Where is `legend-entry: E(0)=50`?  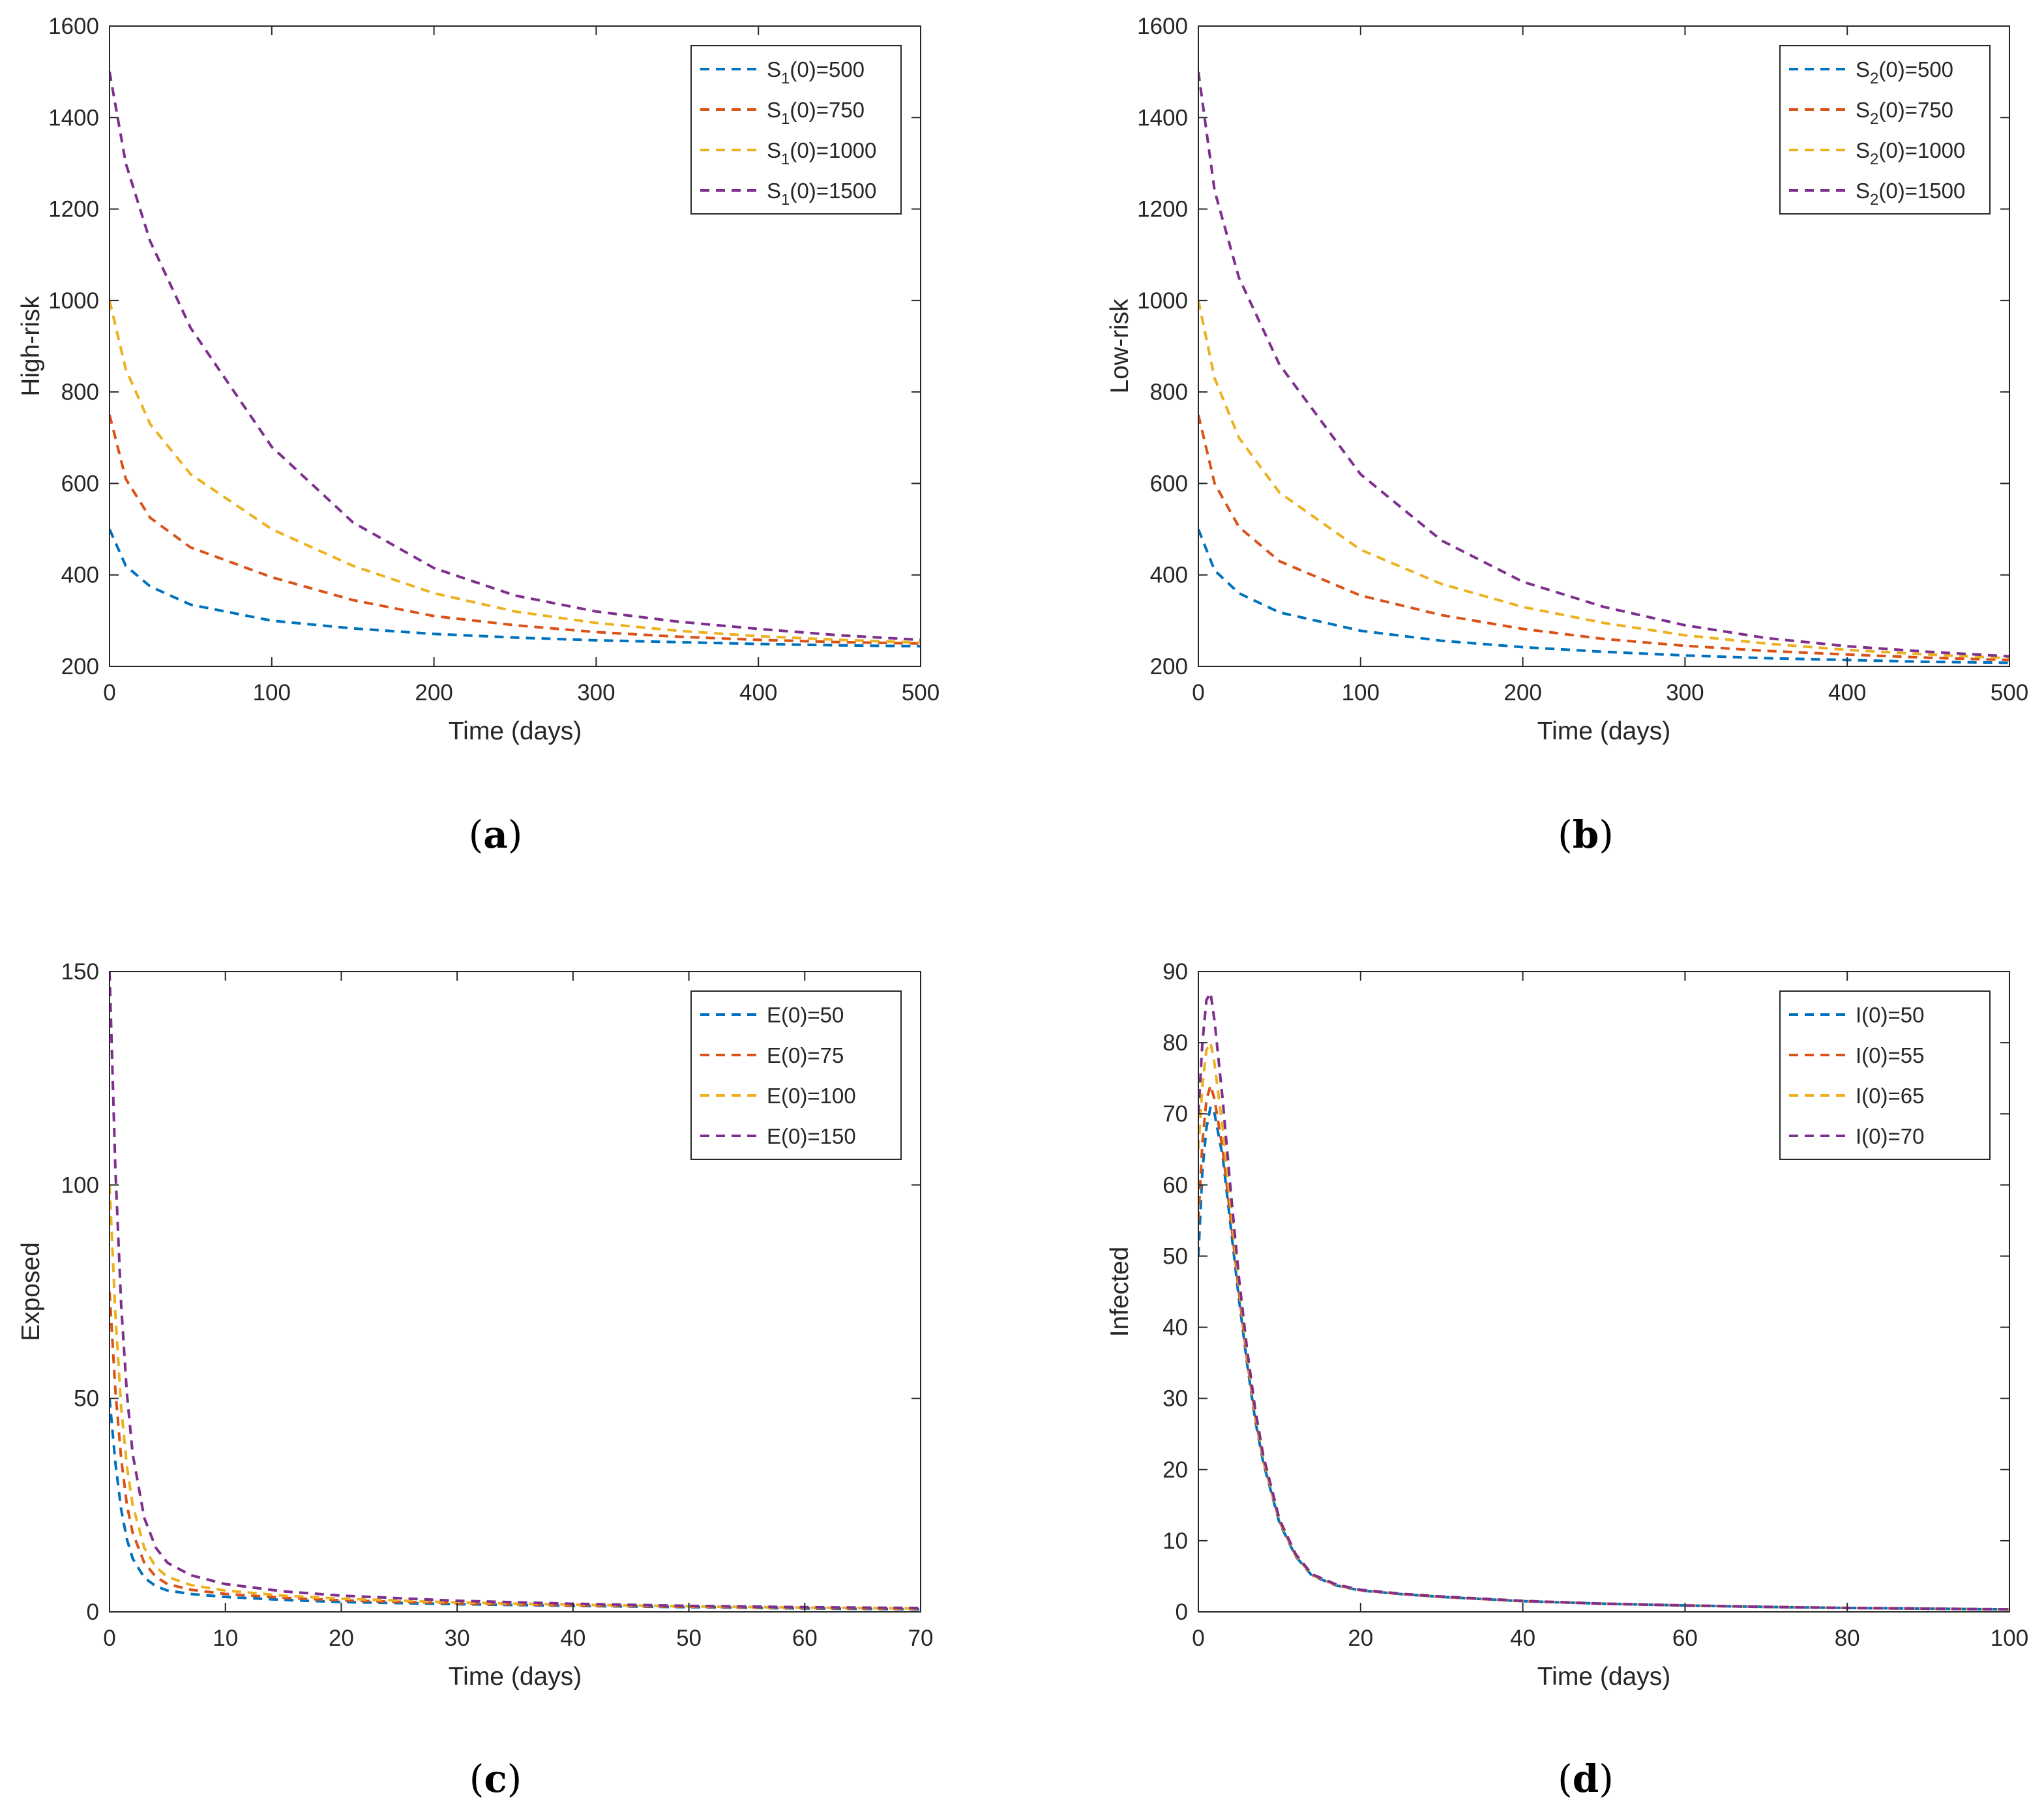 legend-entry: E(0)=50 is located at coordinates (805, 1015).